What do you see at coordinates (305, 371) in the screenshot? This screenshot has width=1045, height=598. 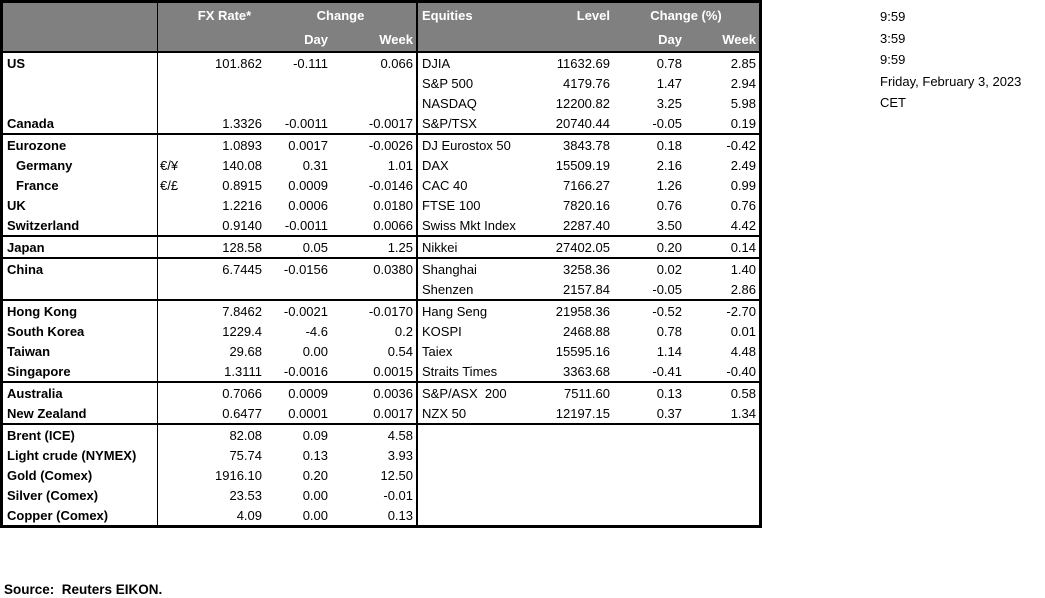 I see `fx-day-change-value: -0.0016` at bounding box center [305, 371].